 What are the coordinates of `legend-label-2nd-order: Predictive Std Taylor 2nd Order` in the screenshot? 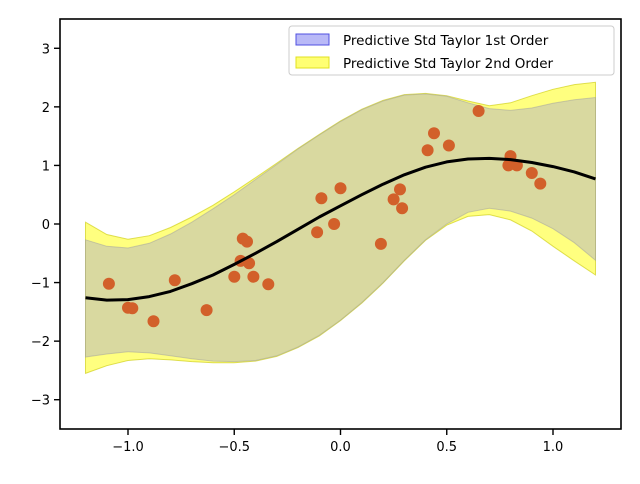 It's located at (448, 64).